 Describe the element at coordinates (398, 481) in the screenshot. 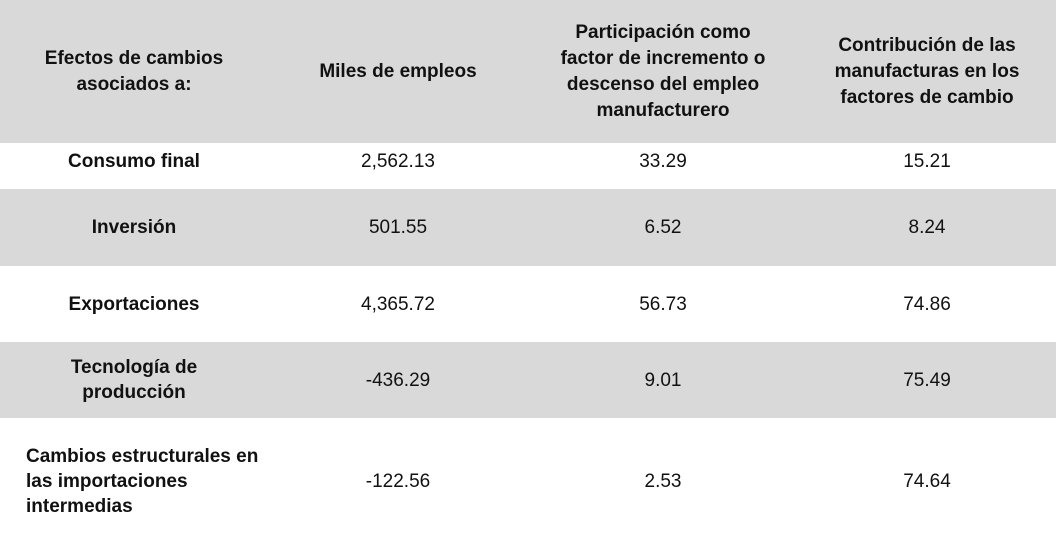

I see `jobs-value: -122.56` at that location.